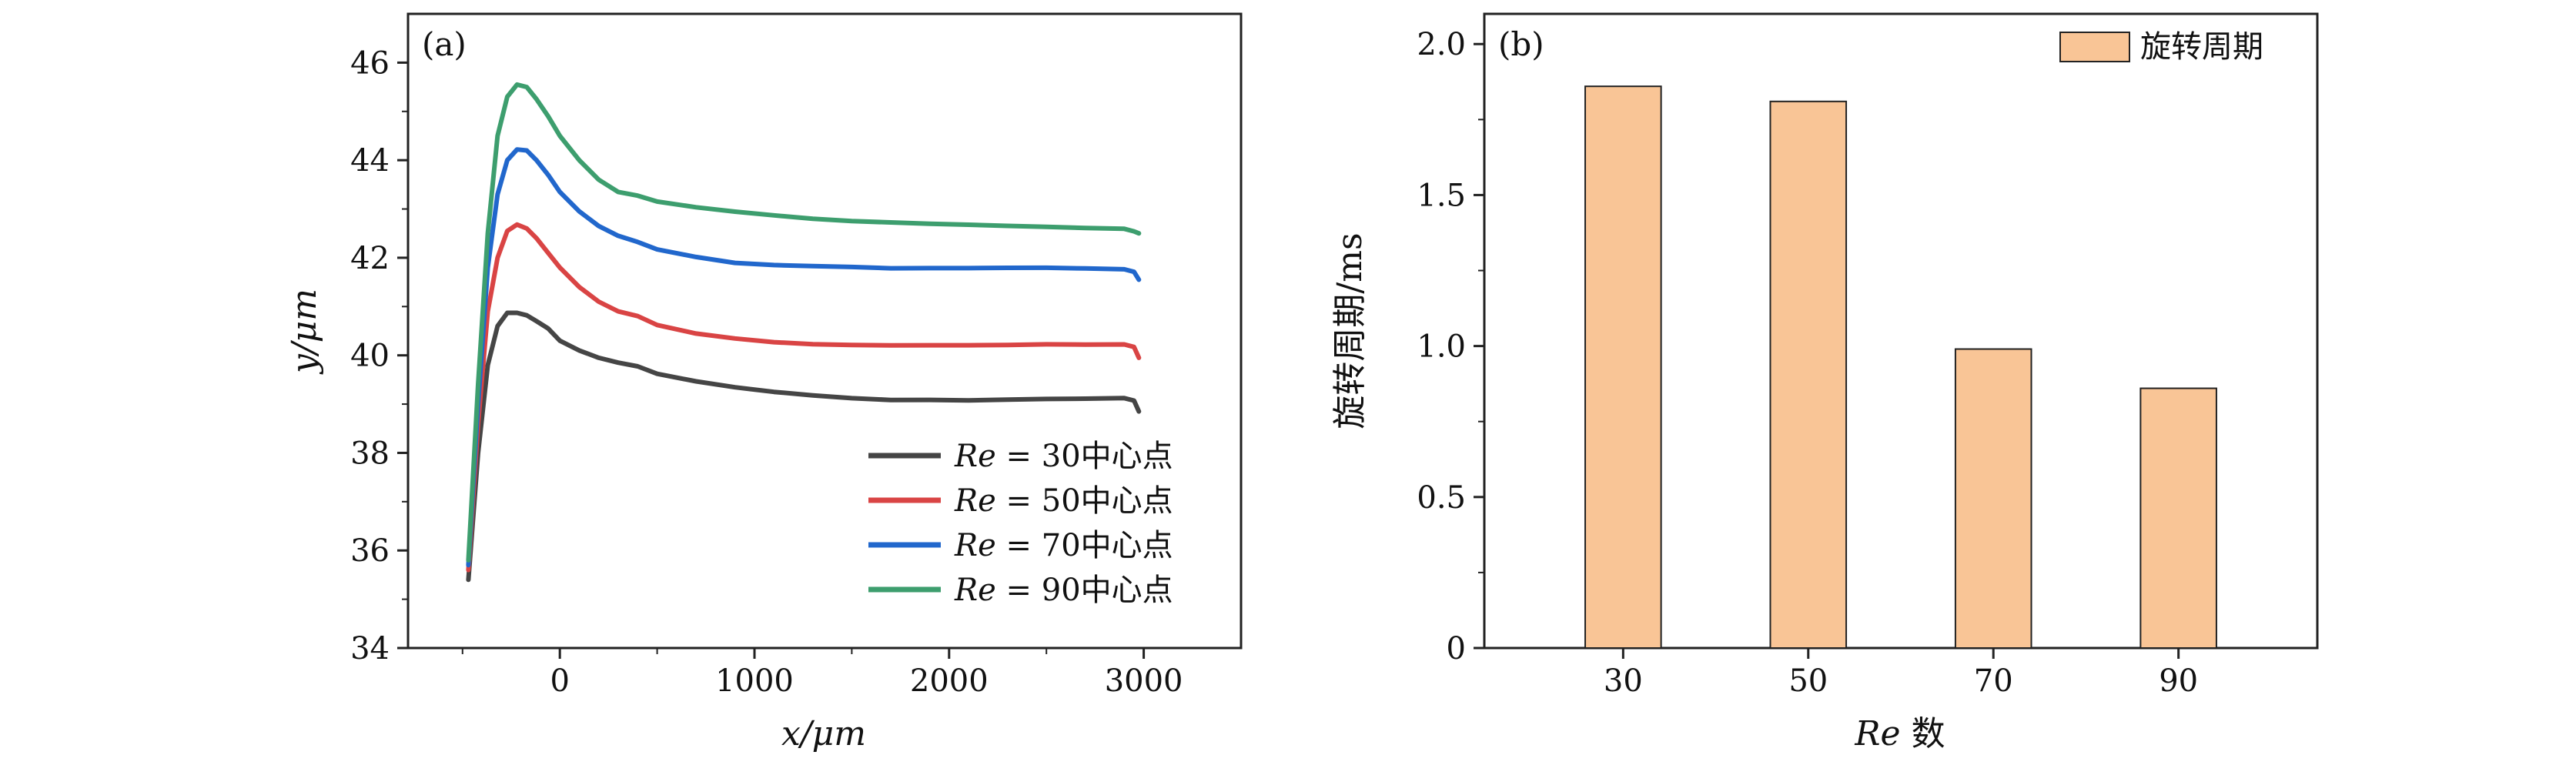 The width and height of the screenshot is (2576, 765). What do you see at coordinates (370, 356) in the screenshot?
I see `y-tick-label: 40` at bounding box center [370, 356].